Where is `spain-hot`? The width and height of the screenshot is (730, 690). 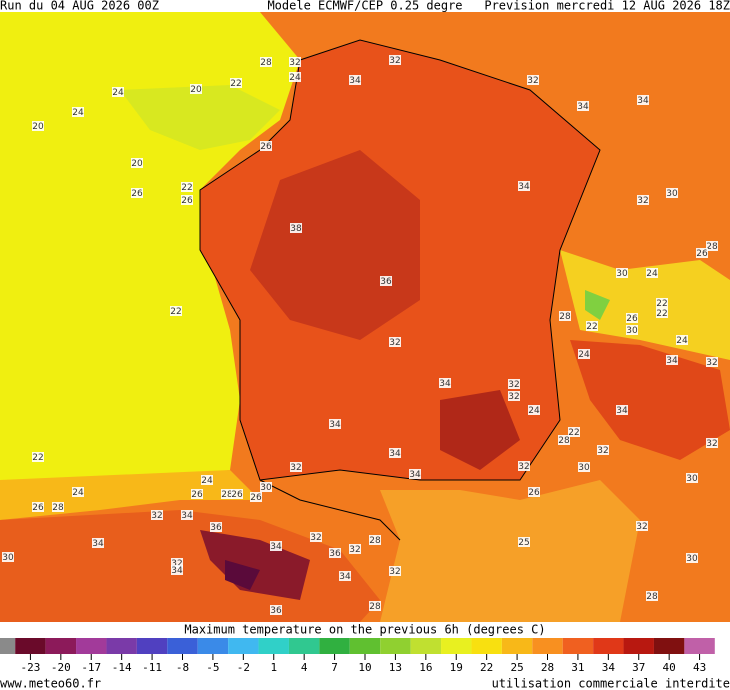 spain-hot is located at coordinates (255, 565).